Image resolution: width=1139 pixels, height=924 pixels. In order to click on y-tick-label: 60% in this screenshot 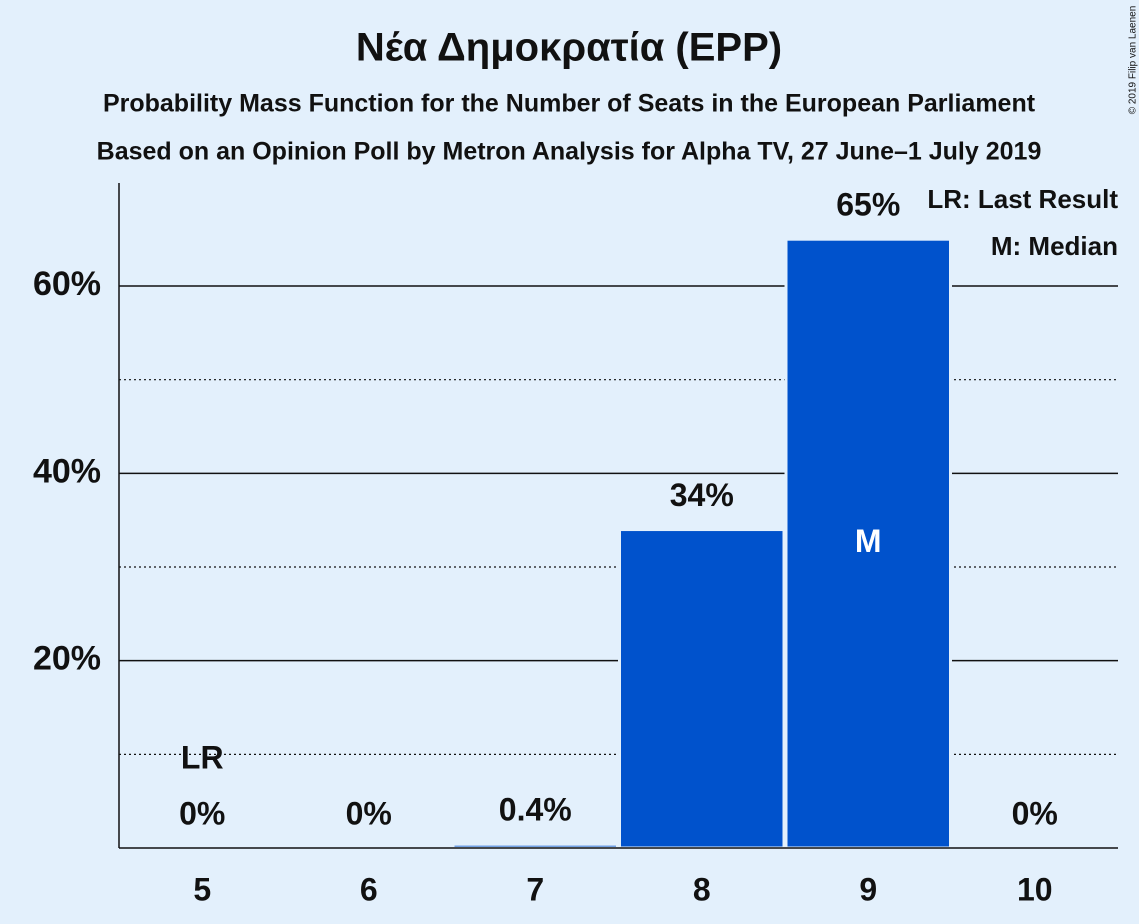, I will do `click(67, 284)`.